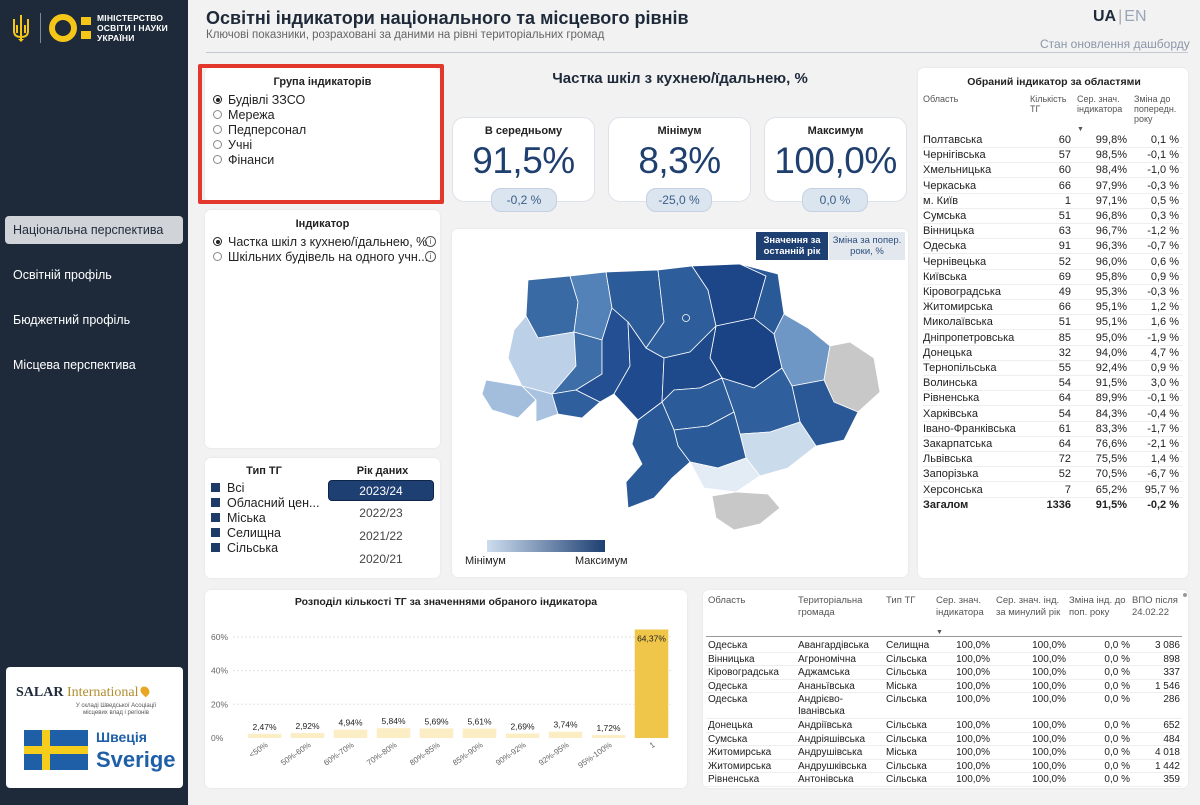  What do you see at coordinates (522, 735) in the screenshot?
I see `bar-90%-92%` at bounding box center [522, 735].